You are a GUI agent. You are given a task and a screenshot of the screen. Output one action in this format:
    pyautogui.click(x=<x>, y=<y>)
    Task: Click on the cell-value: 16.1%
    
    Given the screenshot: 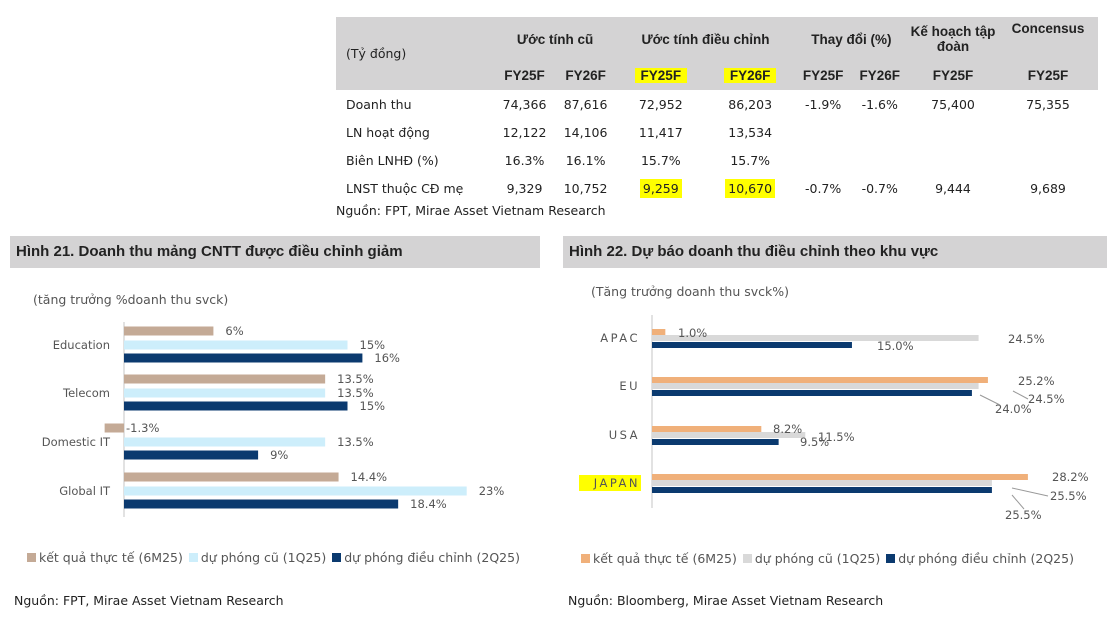 What is the action you would take?
    pyautogui.click(x=585, y=160)
    